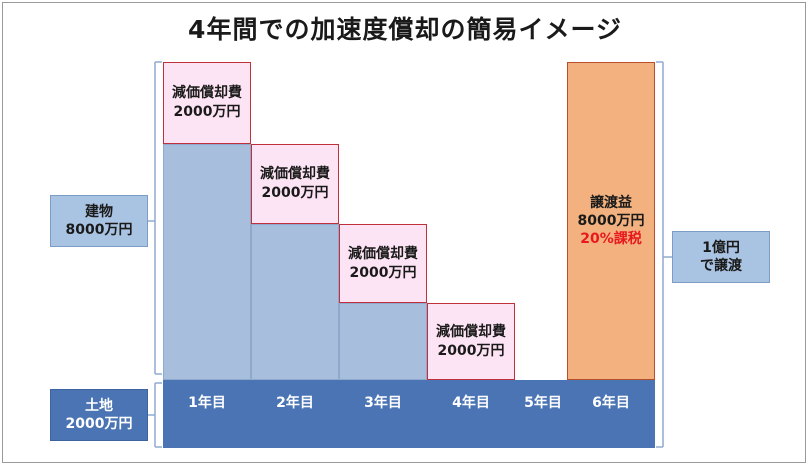 The height and width of the screenshot is (467, 810). Describe the element at coordinates (721, 248) in the screenshot. I see `sale-price-value: 1億円` at that location.